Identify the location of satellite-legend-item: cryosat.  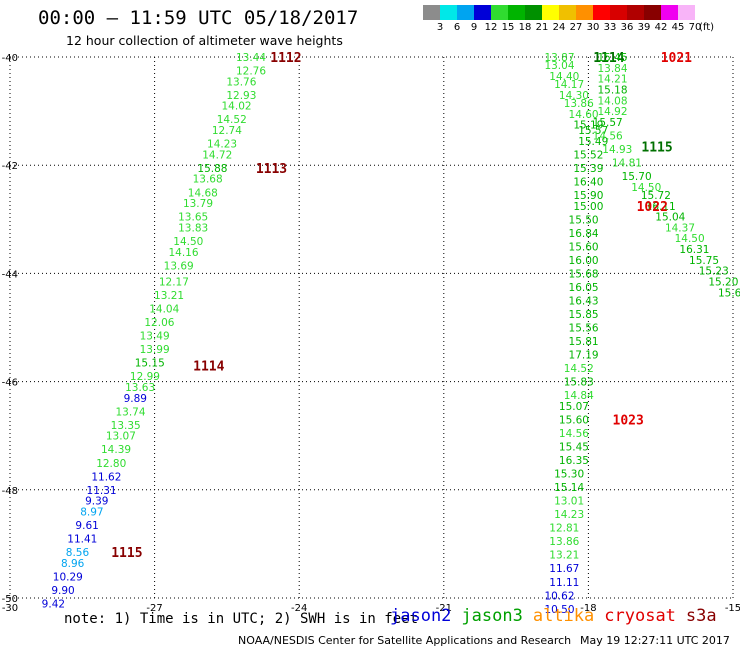
(640, 616).